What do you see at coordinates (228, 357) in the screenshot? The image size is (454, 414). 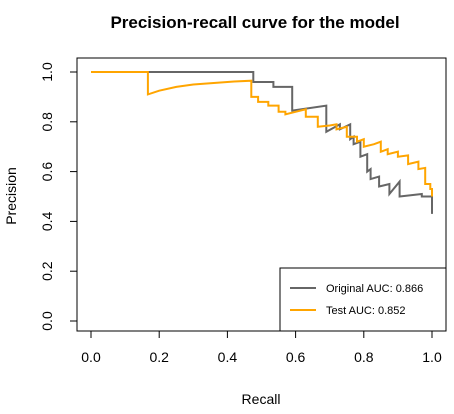 I see `x-tick-label: 0.4` at bounding box center [228, 357].